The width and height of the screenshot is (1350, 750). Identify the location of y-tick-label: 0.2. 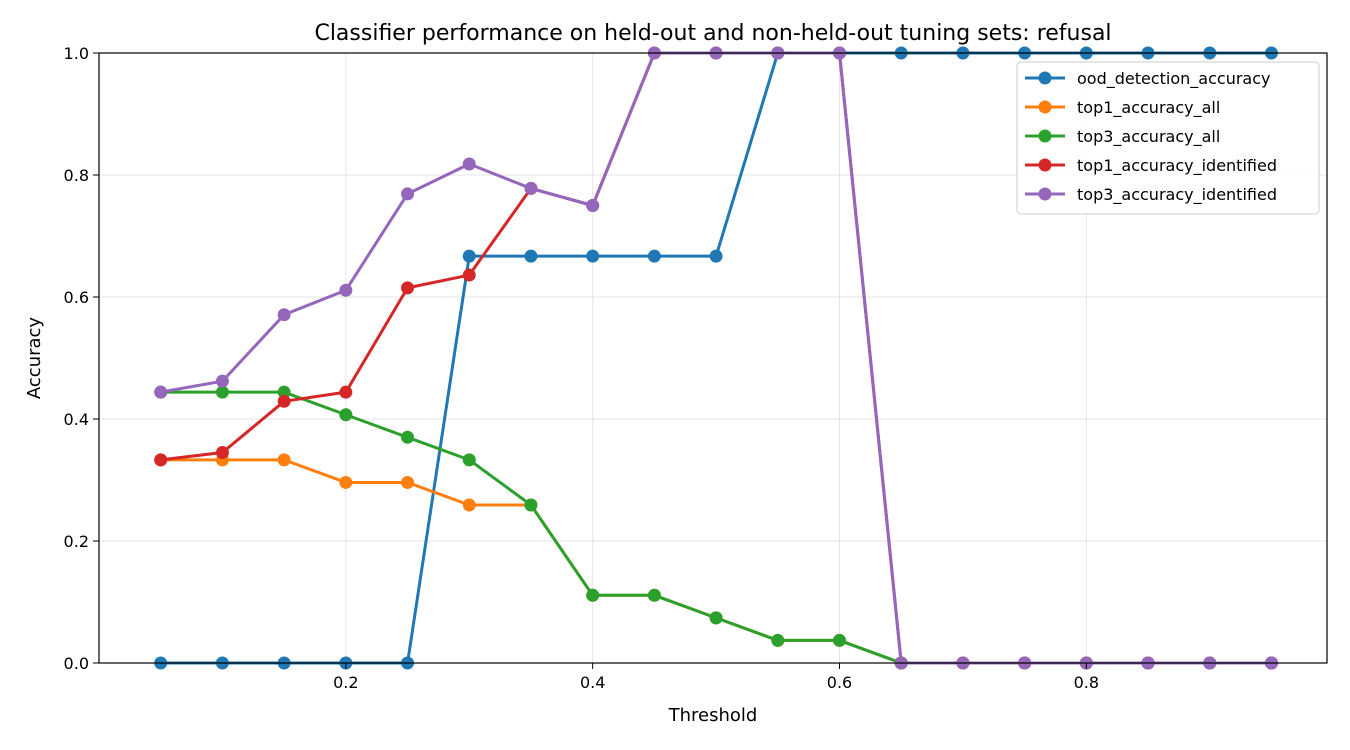
(76, 541).